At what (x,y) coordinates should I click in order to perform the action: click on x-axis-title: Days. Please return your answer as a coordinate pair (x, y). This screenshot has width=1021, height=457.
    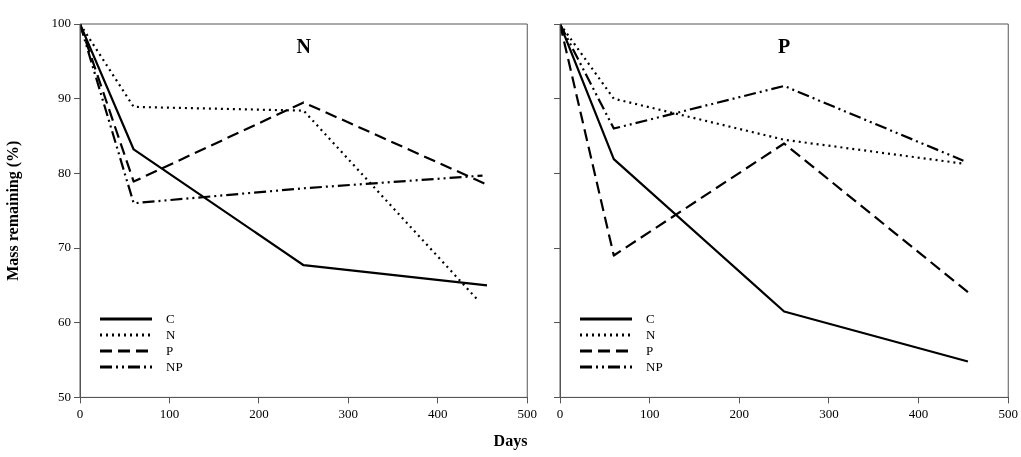
    Looking at the image, I should click on (510, 441).